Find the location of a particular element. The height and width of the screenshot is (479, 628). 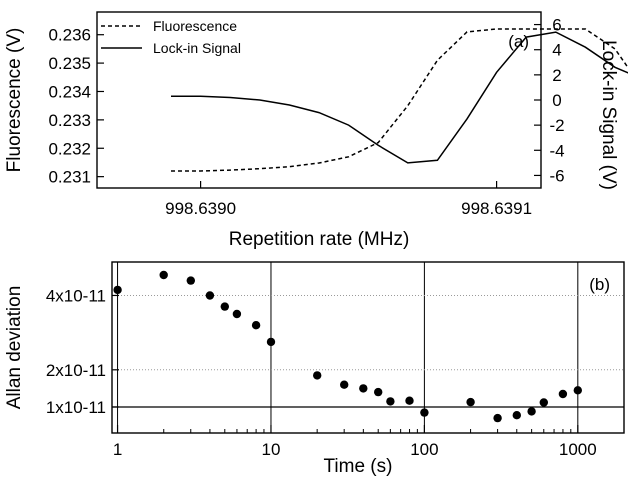

panel-label-b: (b) is located at coordinates (599, 284).